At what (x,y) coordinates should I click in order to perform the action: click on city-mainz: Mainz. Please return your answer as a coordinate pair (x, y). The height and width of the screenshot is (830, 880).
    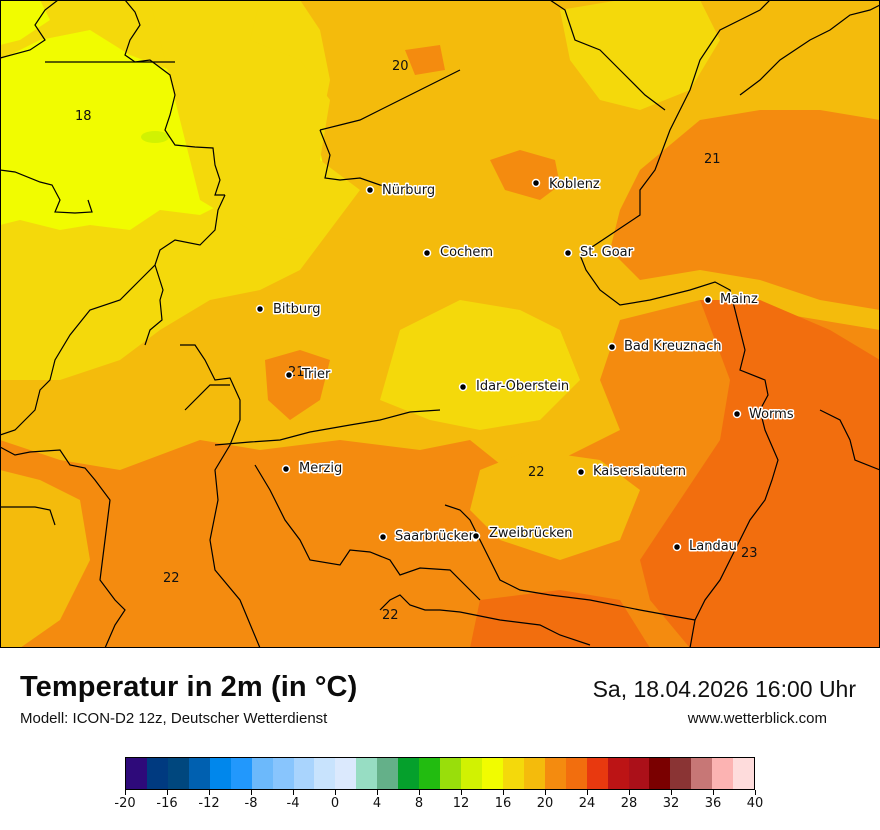
    Looking at the image, I should click on (731, 300).